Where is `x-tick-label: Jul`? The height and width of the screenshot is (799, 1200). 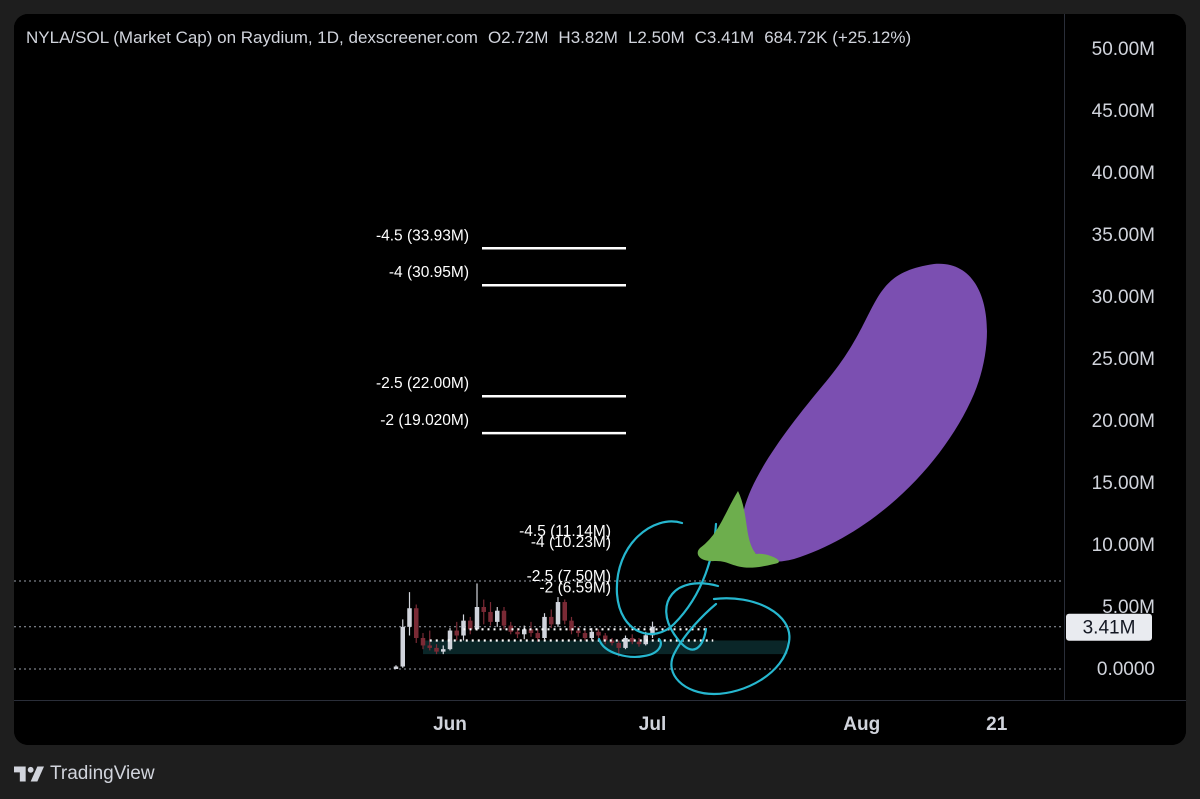 x-tick-label: Jul is located at coordinates (652, 724).